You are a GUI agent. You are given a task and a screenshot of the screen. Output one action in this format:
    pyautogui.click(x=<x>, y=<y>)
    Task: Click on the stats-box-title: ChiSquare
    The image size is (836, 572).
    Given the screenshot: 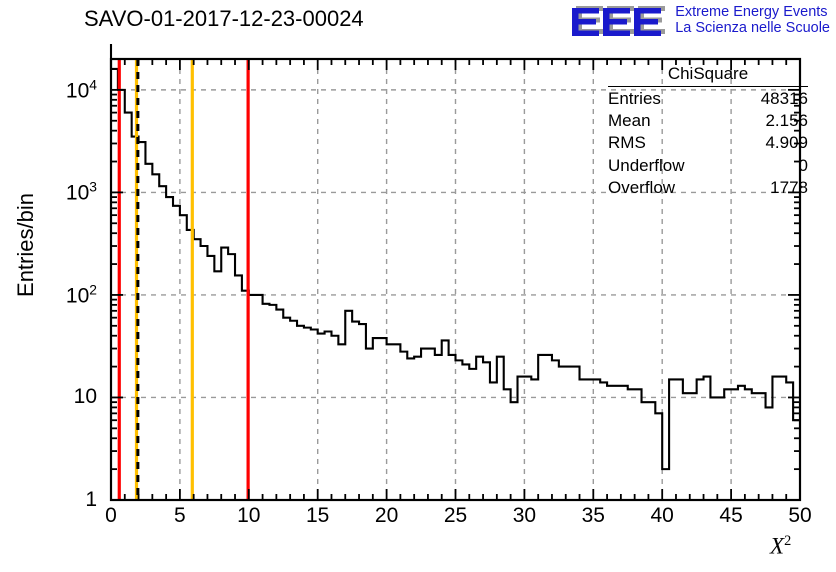 What is the action you would take?
    pyautogui.click(x=708, y=75)
    